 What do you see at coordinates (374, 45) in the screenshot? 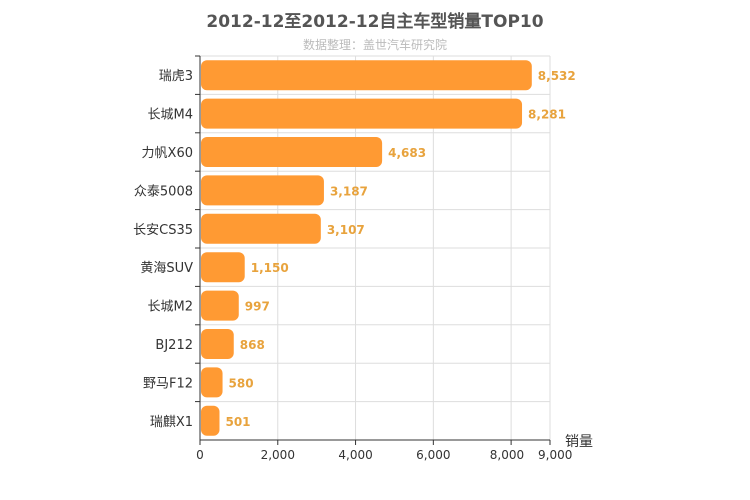
I see `chart-subtitle: 数据整理：盖世汽车研究院` at bounding box center [374, 45].